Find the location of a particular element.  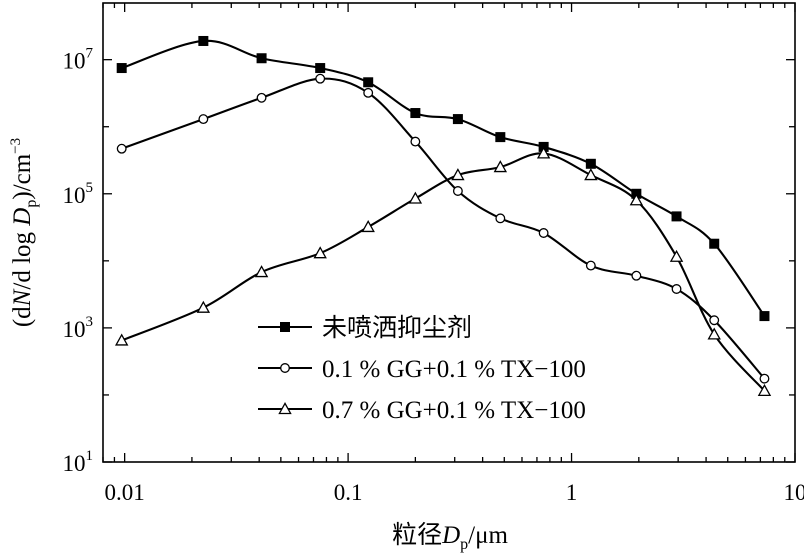

x-tick-label: 0.01 is located at coordinates (125, 492).